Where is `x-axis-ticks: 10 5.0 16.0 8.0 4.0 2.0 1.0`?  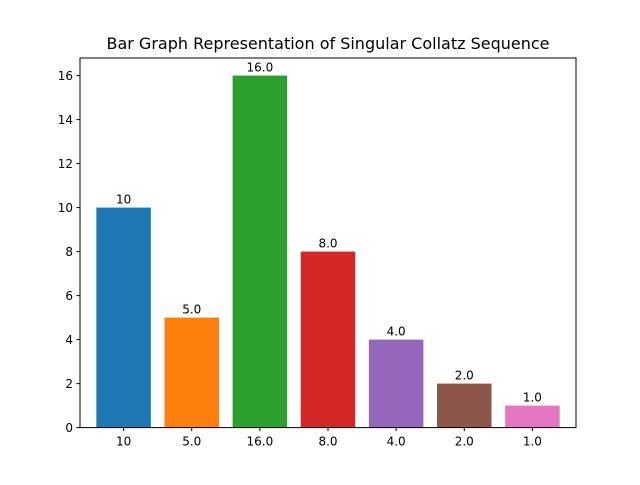 x-axis-ticks: 10 5.0 16.0 8.0 4.0 2.0 1.0 is located at coordinates (329, 438).